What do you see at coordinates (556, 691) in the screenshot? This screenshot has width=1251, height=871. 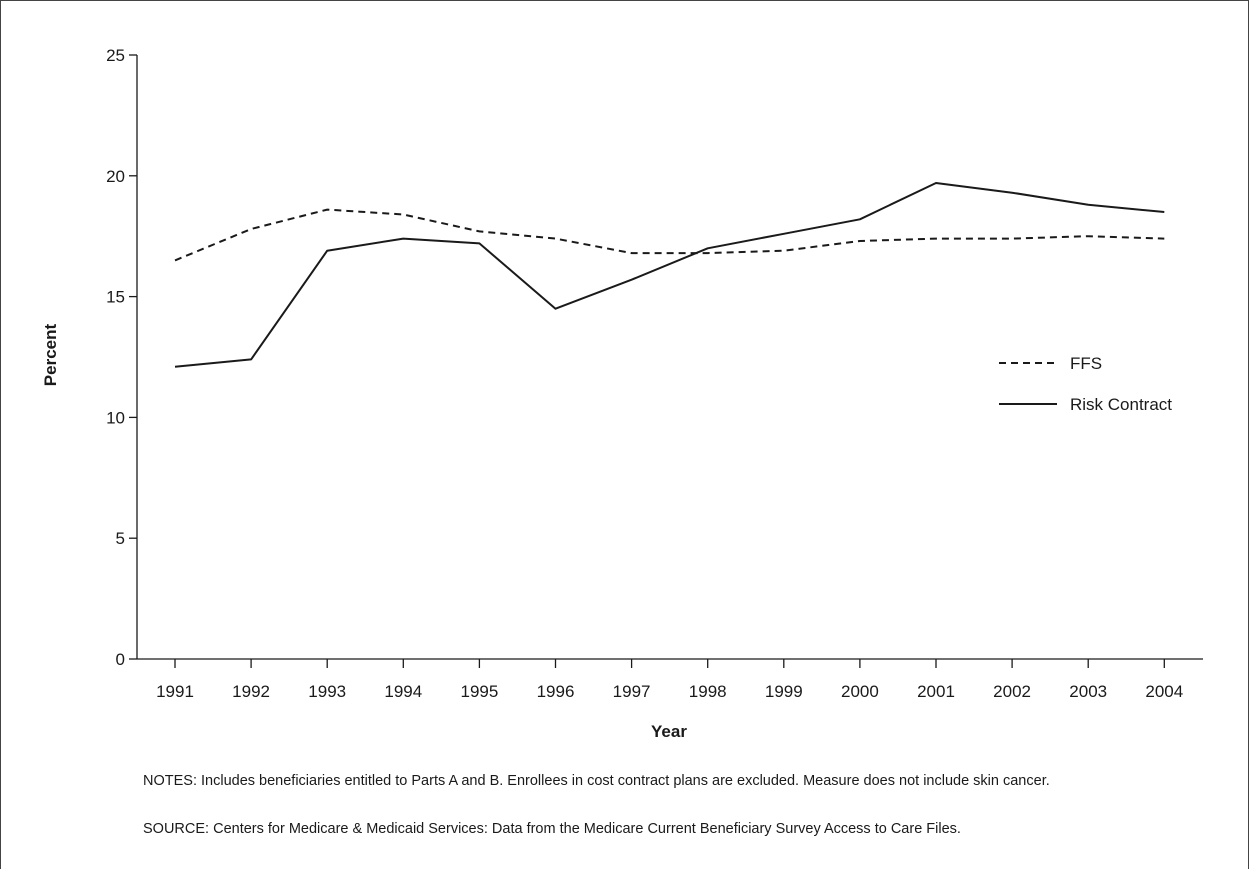 I see `x-tick-label: 1996` at bounding box center [556, 691].